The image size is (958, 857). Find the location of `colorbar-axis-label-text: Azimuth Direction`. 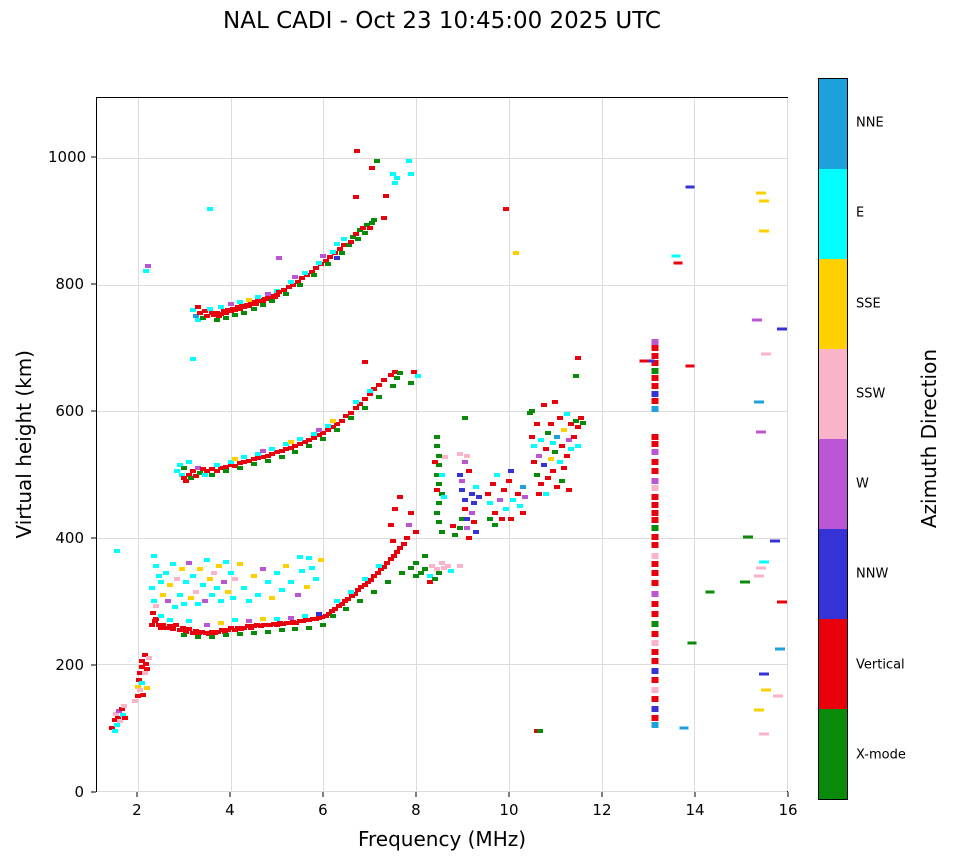

colorbar-axis-label-text: Azimuth Direction is located at coordinates (929, 439).